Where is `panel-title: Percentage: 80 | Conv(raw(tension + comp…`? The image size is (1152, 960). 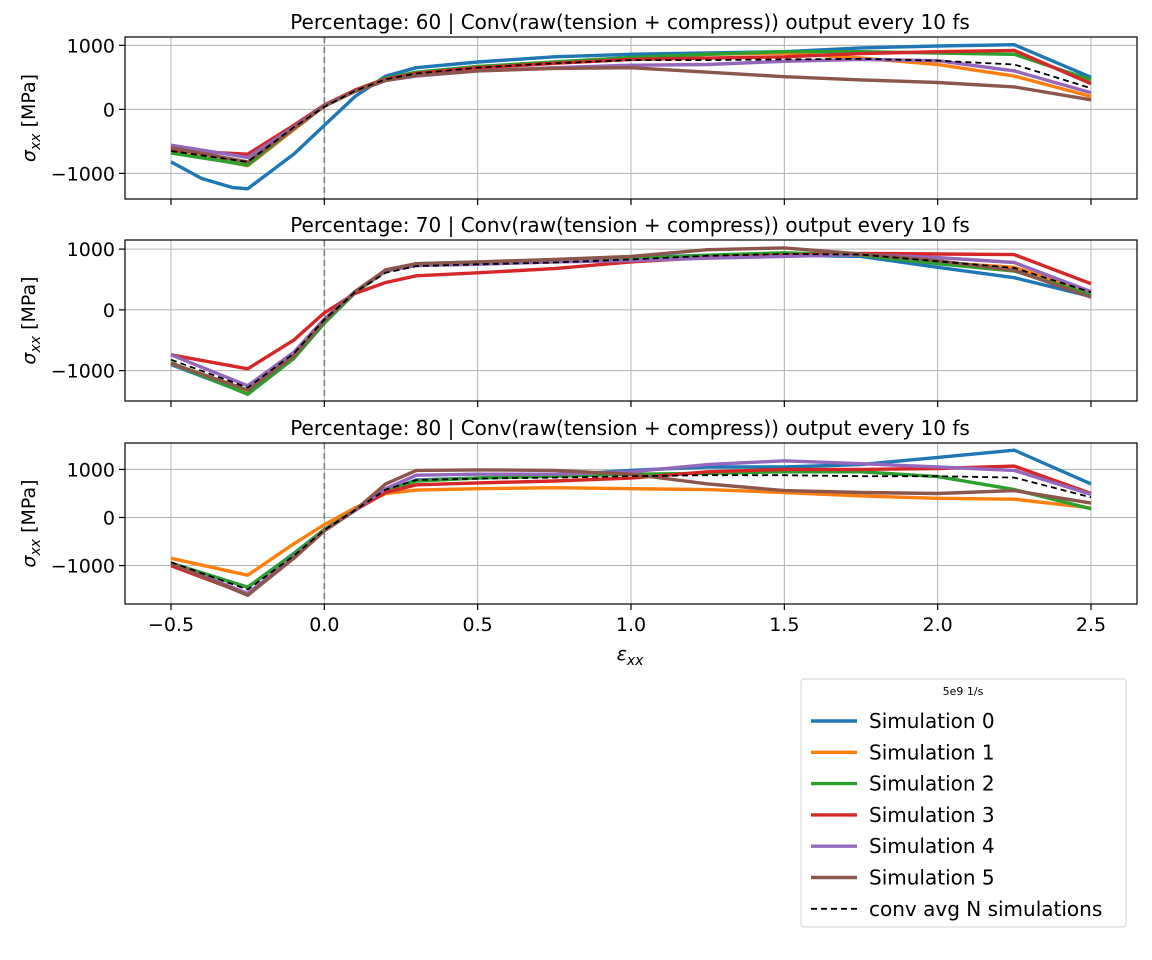 panel-title: Percentage: 80 | Conv(raw(tension + comp… is located at coordinates (630, 428).